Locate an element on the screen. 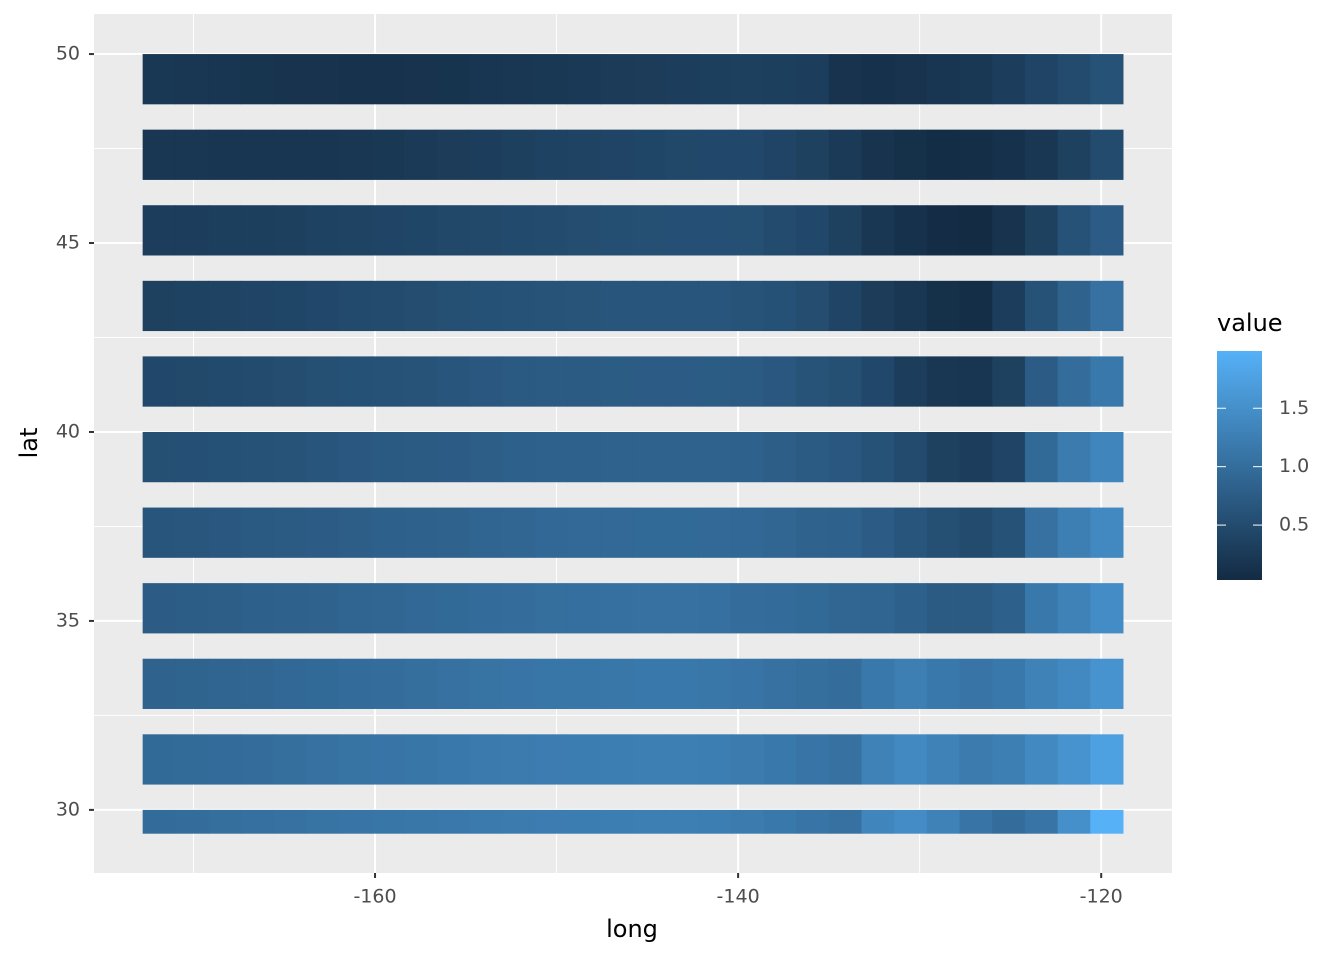 This screenshot has width=1344, height=960. legend-title: value is located at coordinates (1250, 323).